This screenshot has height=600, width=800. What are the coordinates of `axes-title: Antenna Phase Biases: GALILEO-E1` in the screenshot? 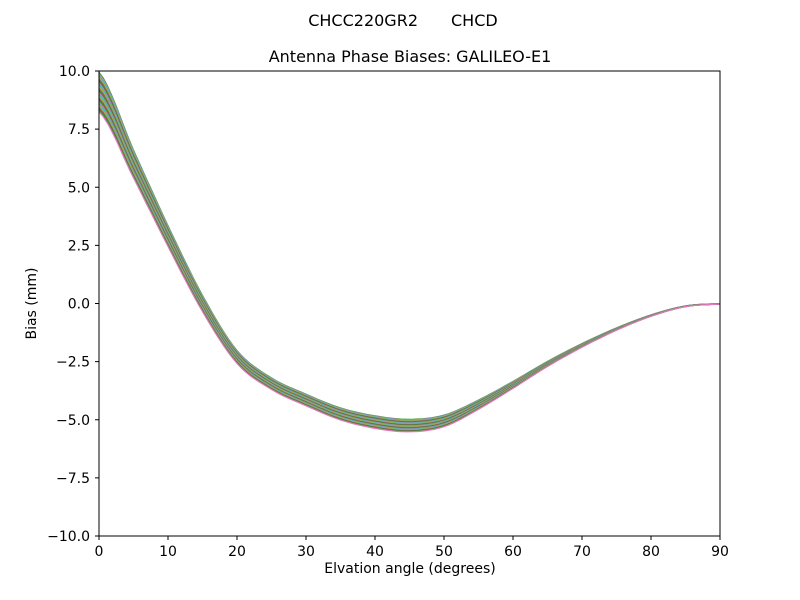 It's located at (410, 56).